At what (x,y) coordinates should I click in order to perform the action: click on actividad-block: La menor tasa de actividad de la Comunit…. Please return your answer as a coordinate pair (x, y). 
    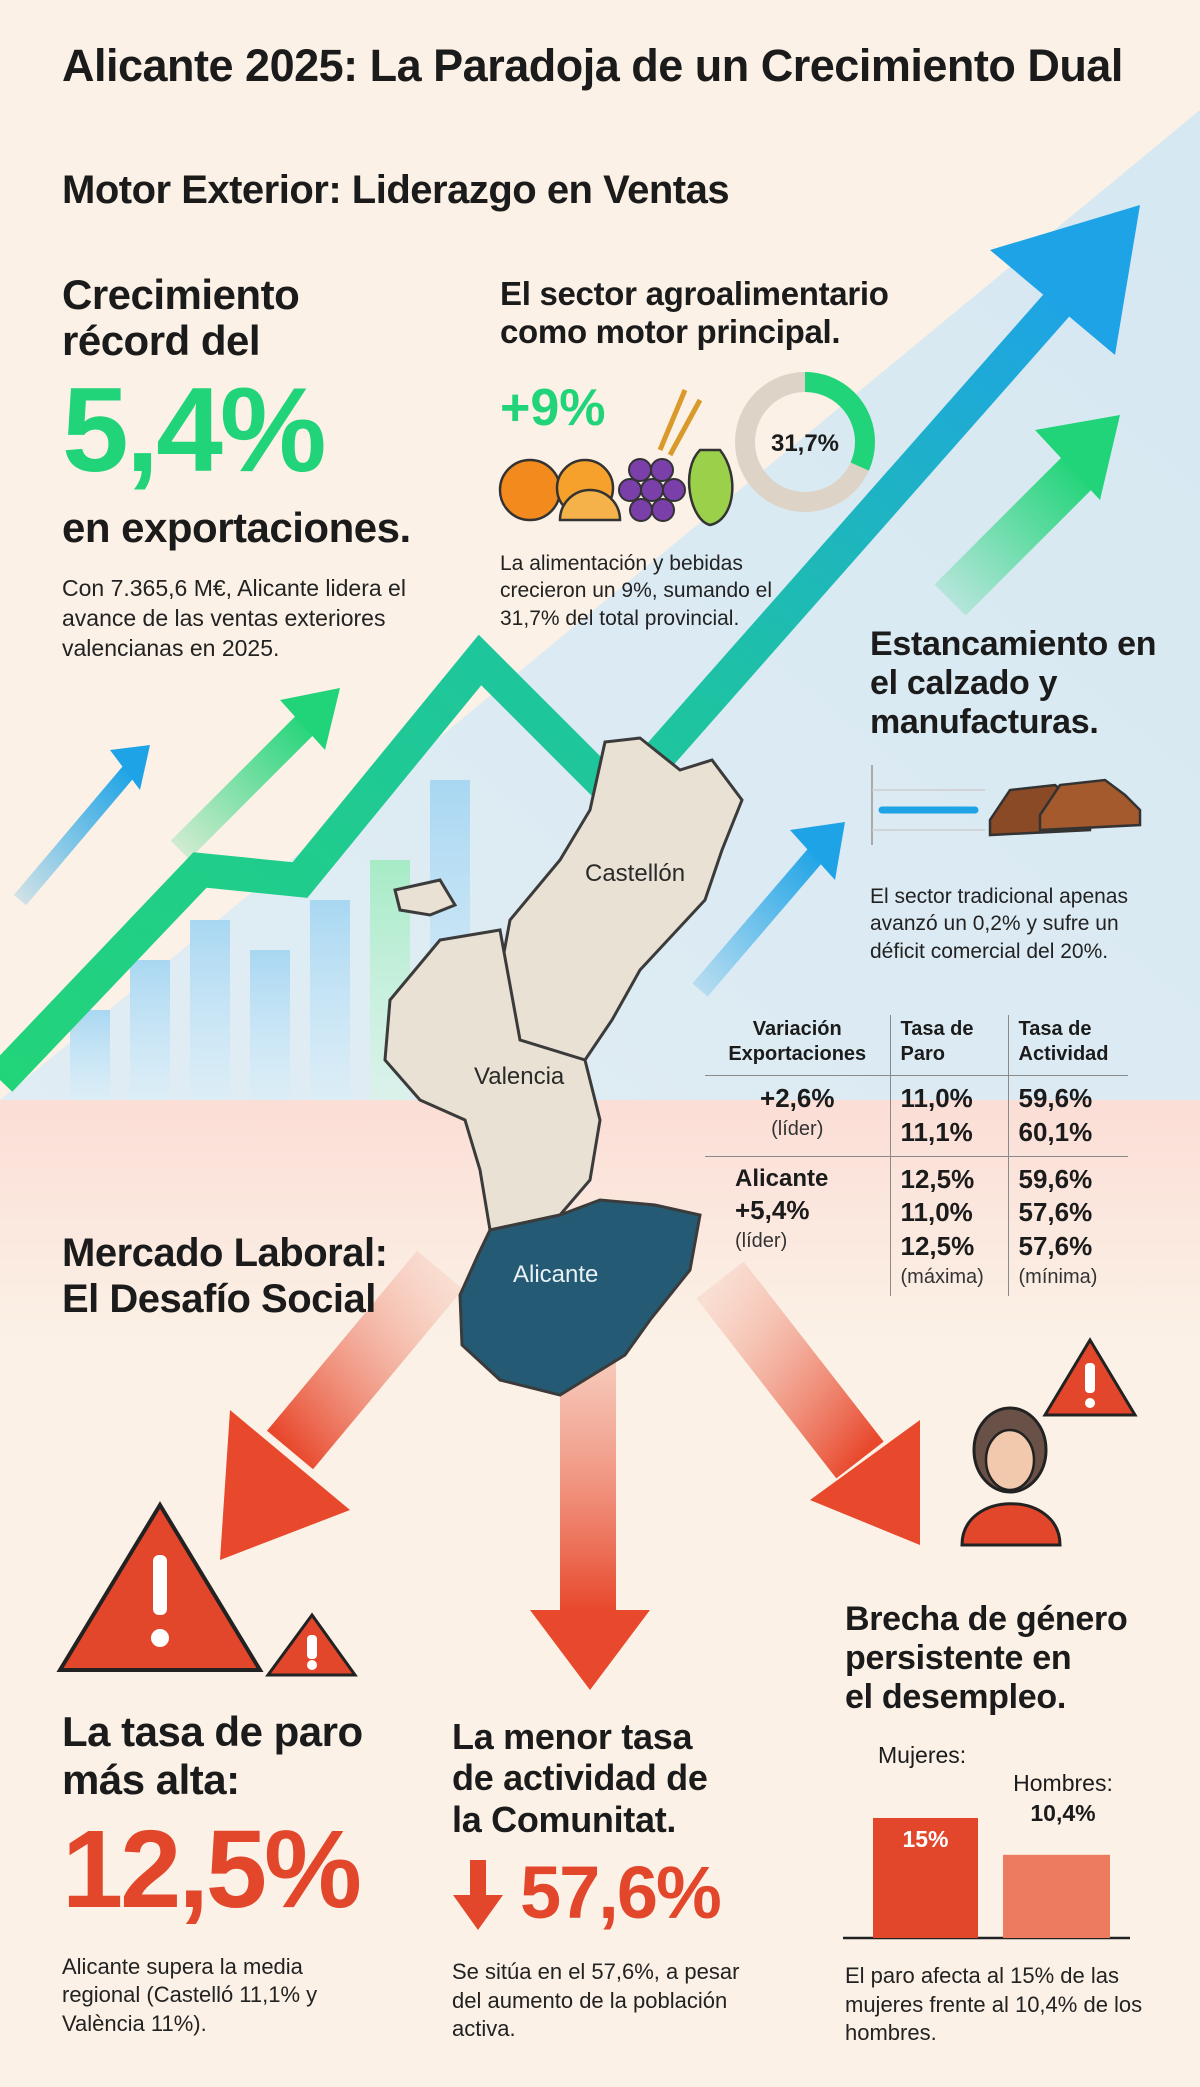
    Looking at the image, I should click on (580, 1778).